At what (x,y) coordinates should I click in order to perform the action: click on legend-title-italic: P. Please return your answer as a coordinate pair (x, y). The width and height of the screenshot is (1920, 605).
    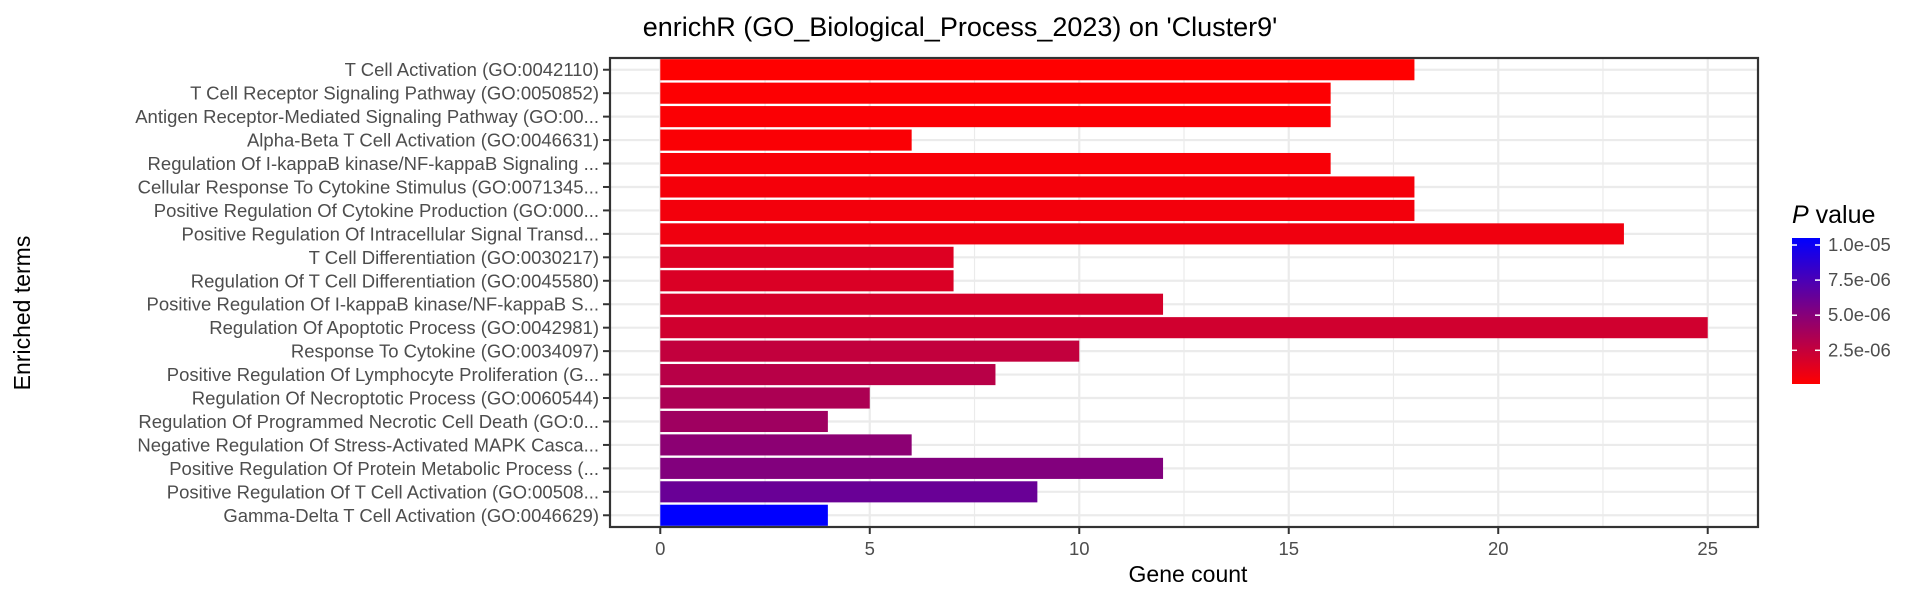
    Looking at the image, I should click on (1800, 215).